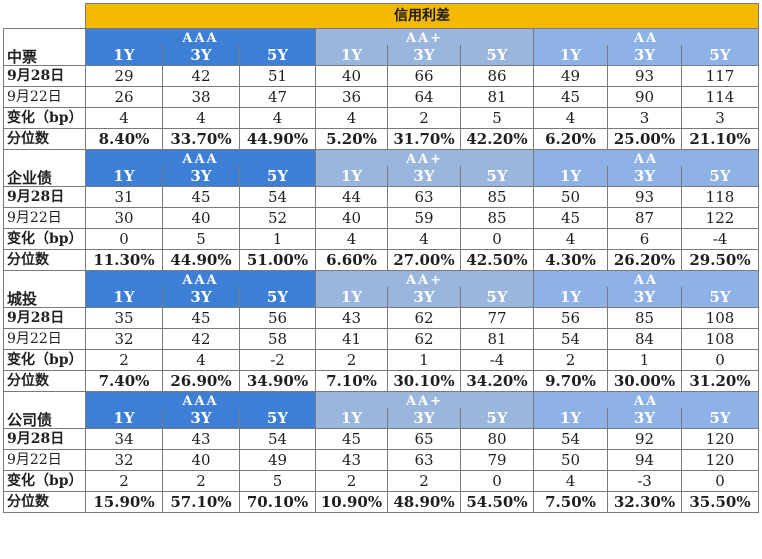  What do you see at coordinates (644, 381) in the screenshot?
I see `table-cell: 30.00%` at bounding box center [644, 381].